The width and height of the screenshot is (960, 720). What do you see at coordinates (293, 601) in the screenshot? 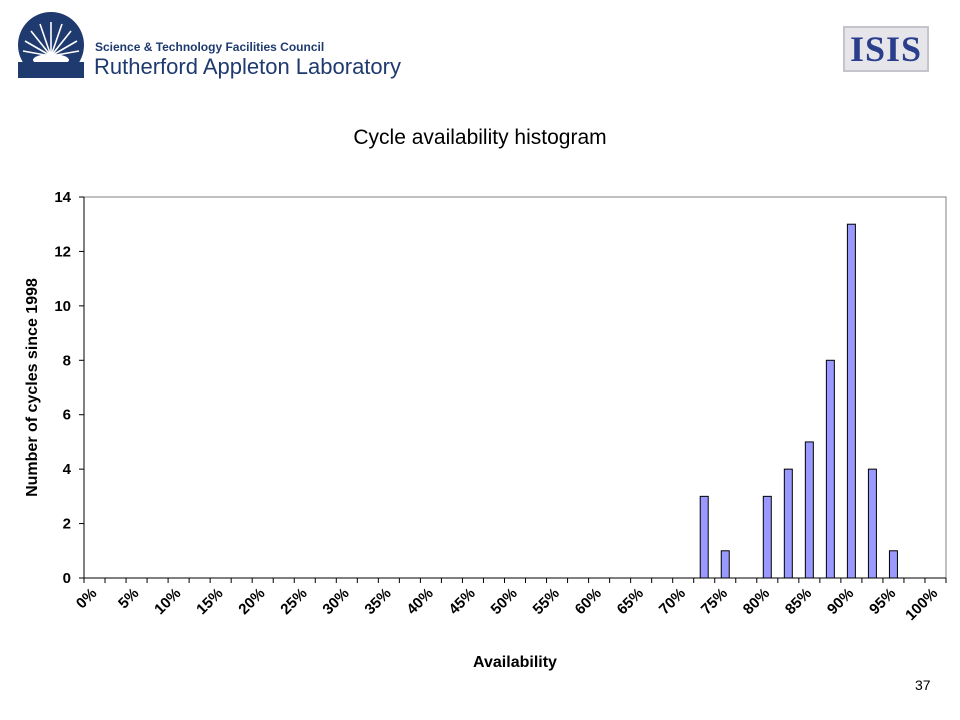
I see `x-tick-label: 25%` at bounding box center [293, 601].